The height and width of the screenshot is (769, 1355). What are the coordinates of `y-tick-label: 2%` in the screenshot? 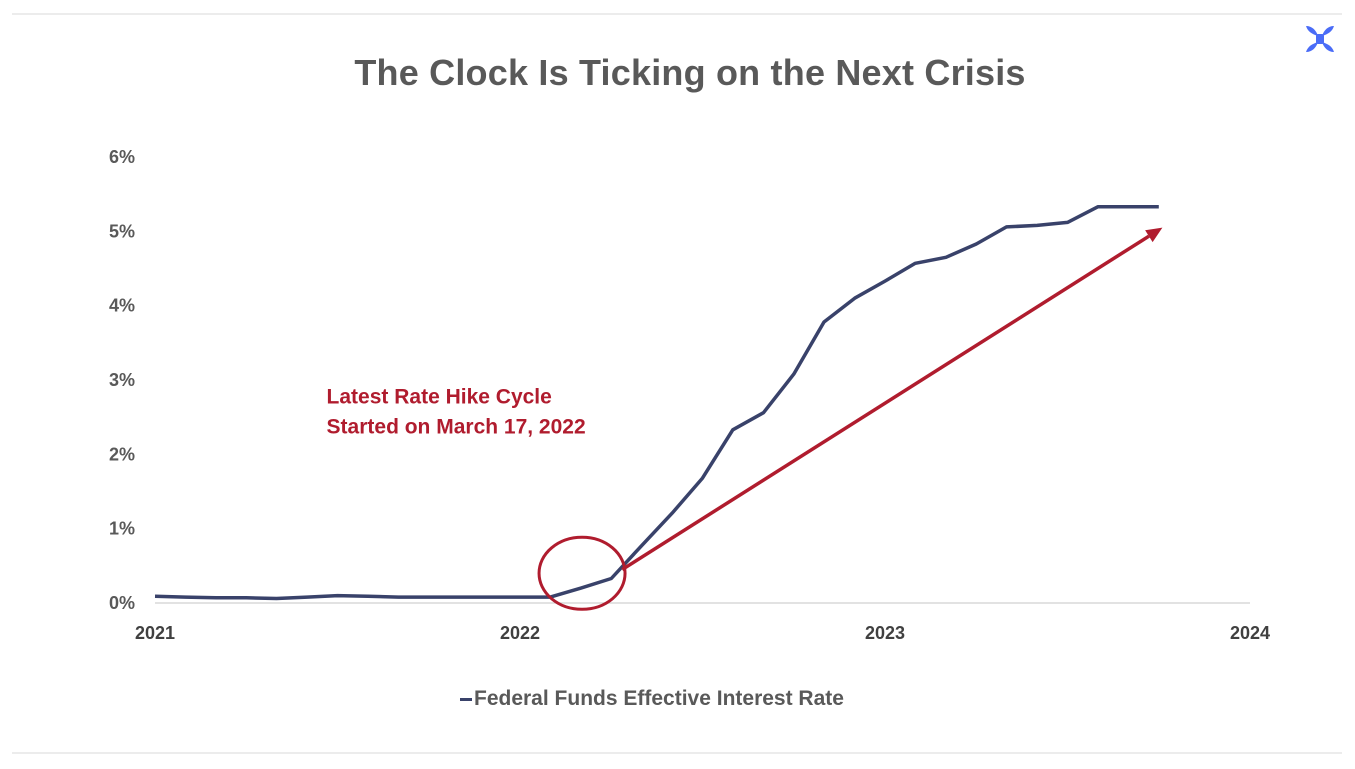 It's located at (122, 454).